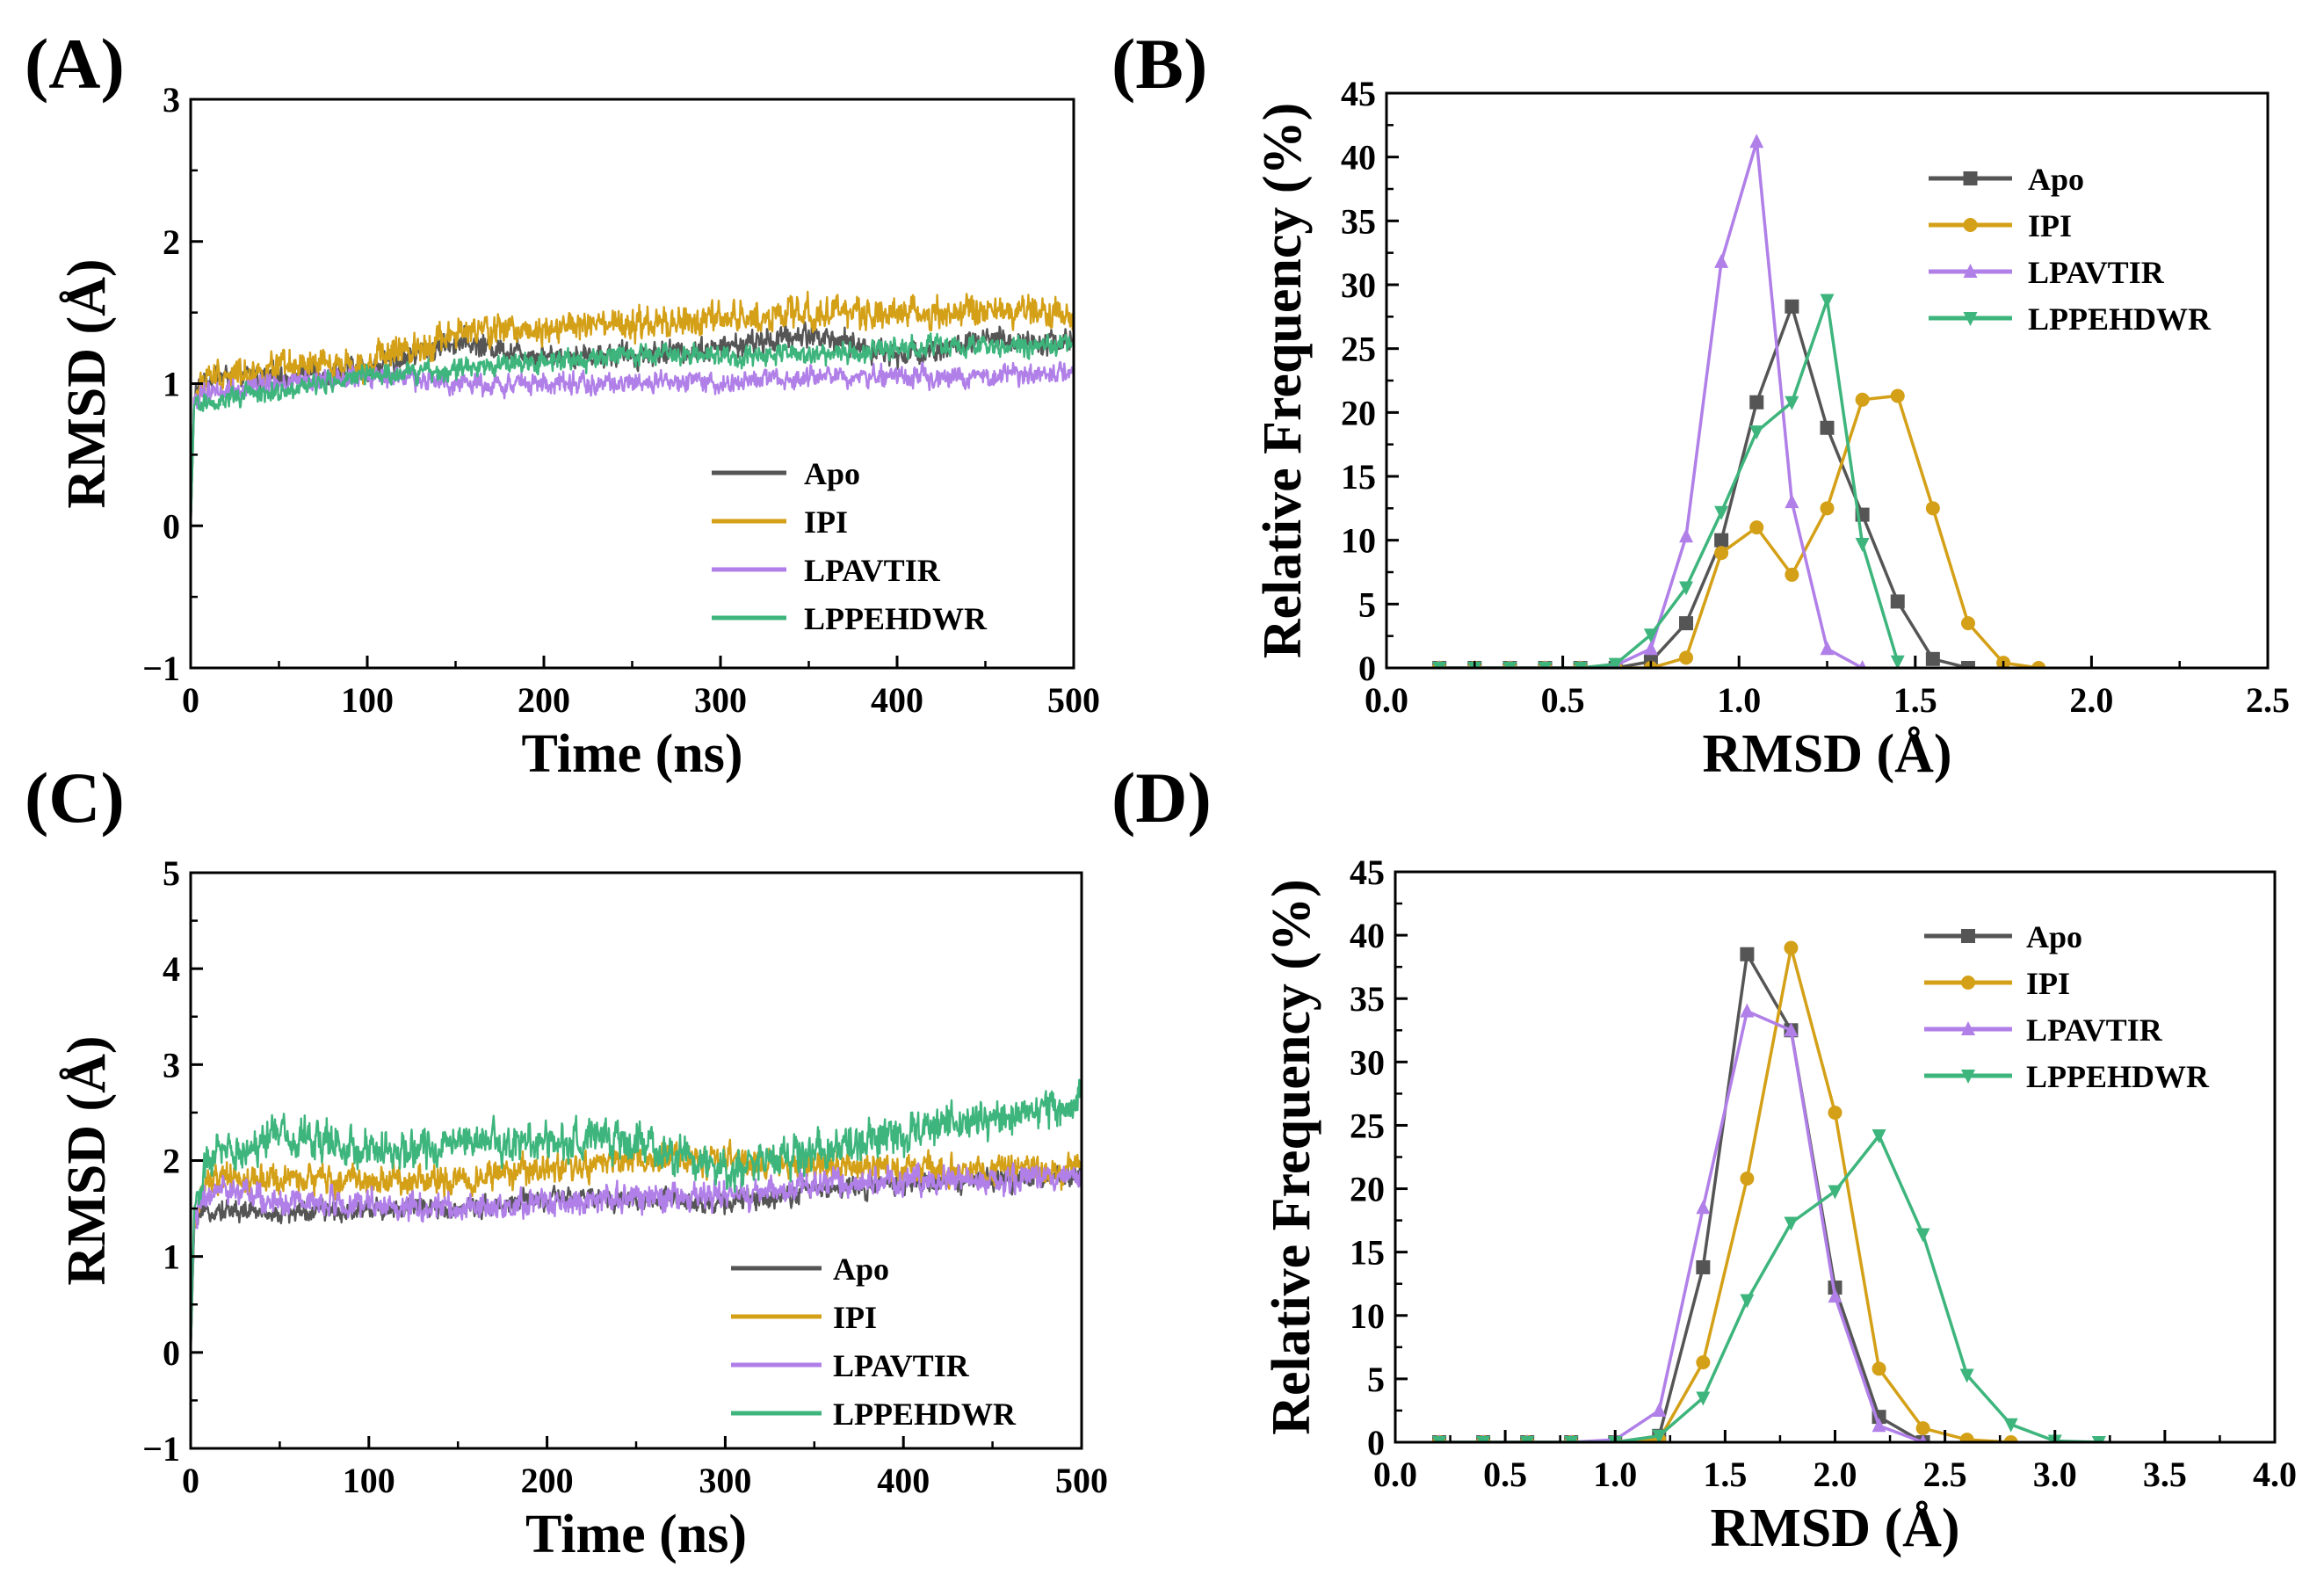 Image resolution: width=2324 pixels, height=1589 pixels. What do you see at coordinates (87, 1160) in the screenshot?
I see `y-axis-title: RMSD (Å)` at bounding box center [87, 1160].